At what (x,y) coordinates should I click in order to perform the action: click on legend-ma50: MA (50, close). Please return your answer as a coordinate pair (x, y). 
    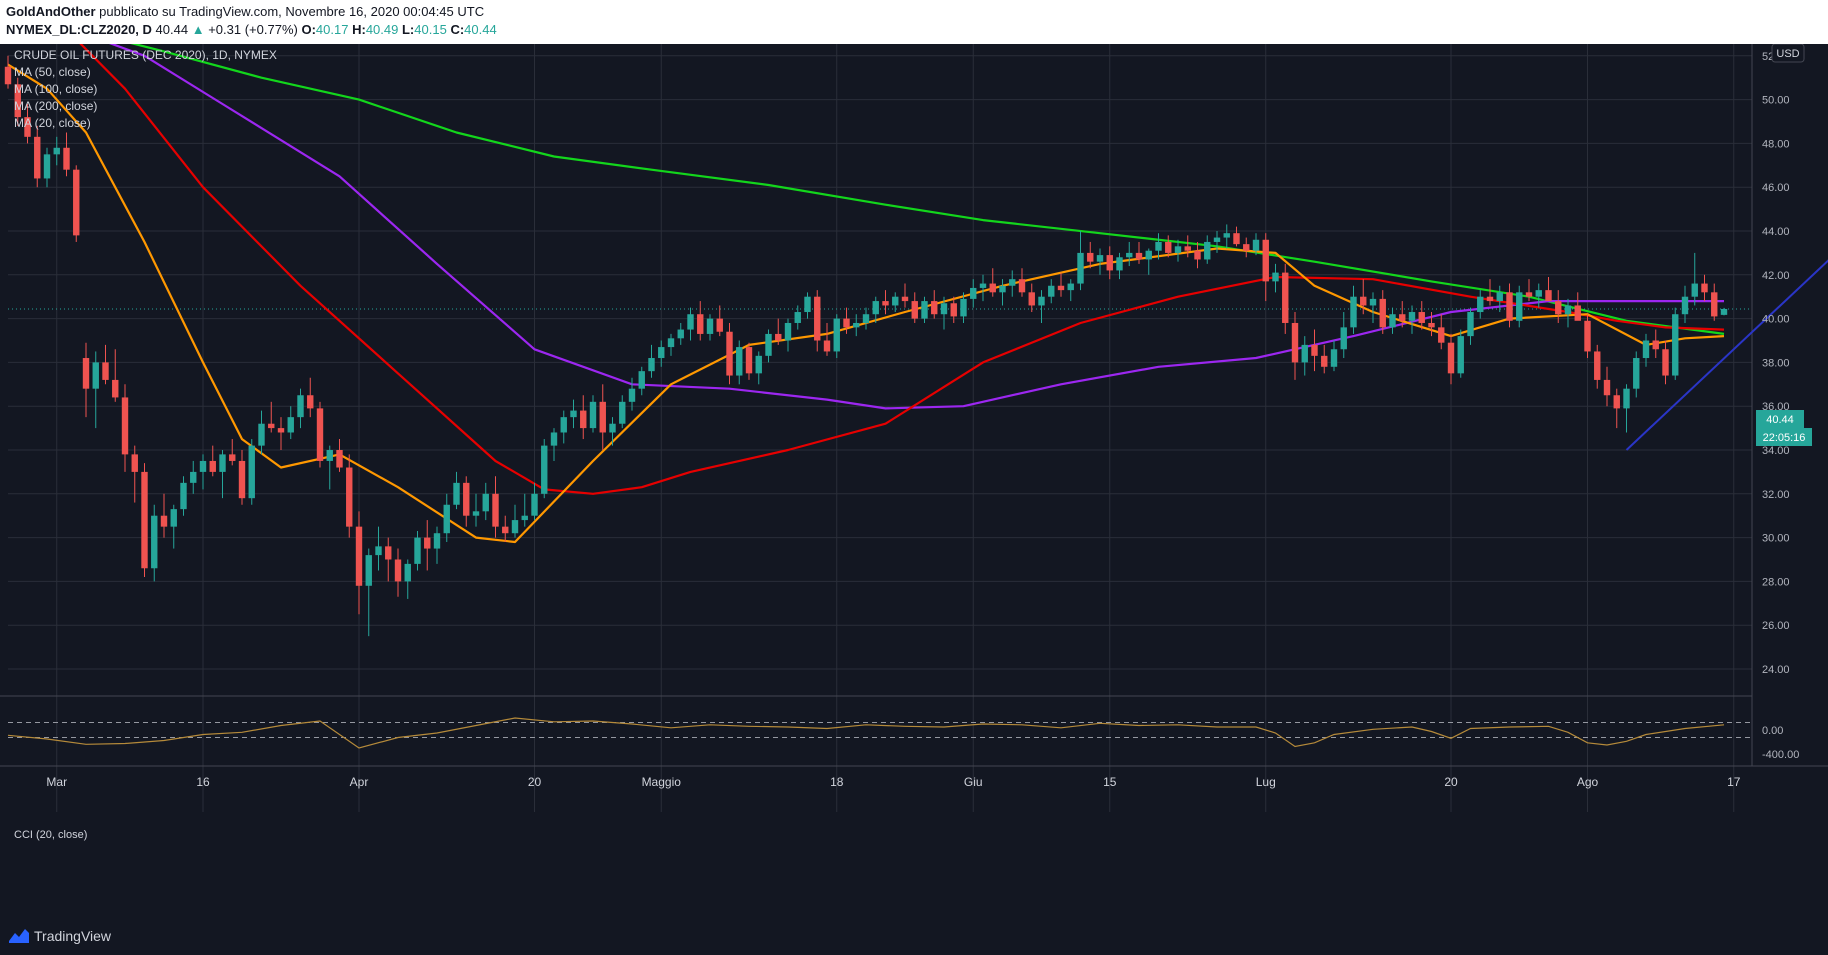
    Looking at the image, I should click on (52, 72).